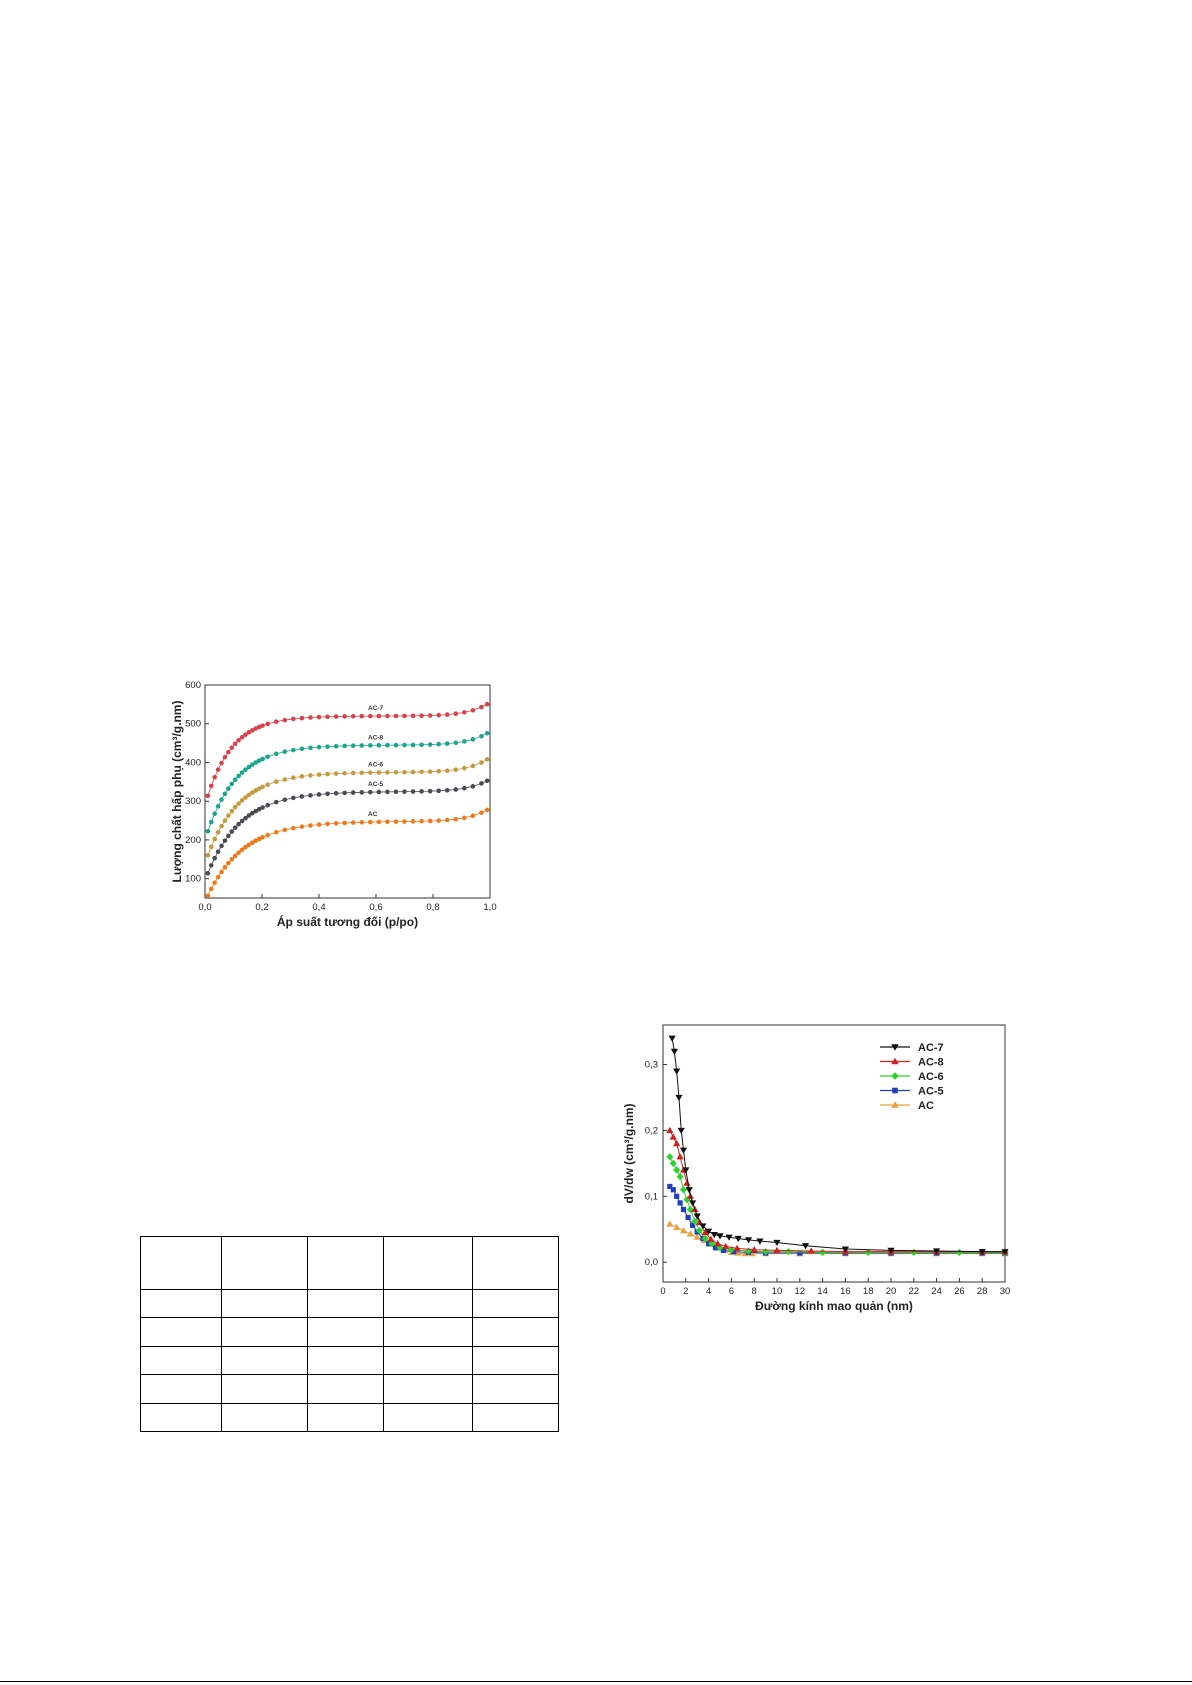  What do you see at coordinates (931, 1063) in the screenshot?
I see `legend-label: AC-8` at bounding box center [931, 1063].